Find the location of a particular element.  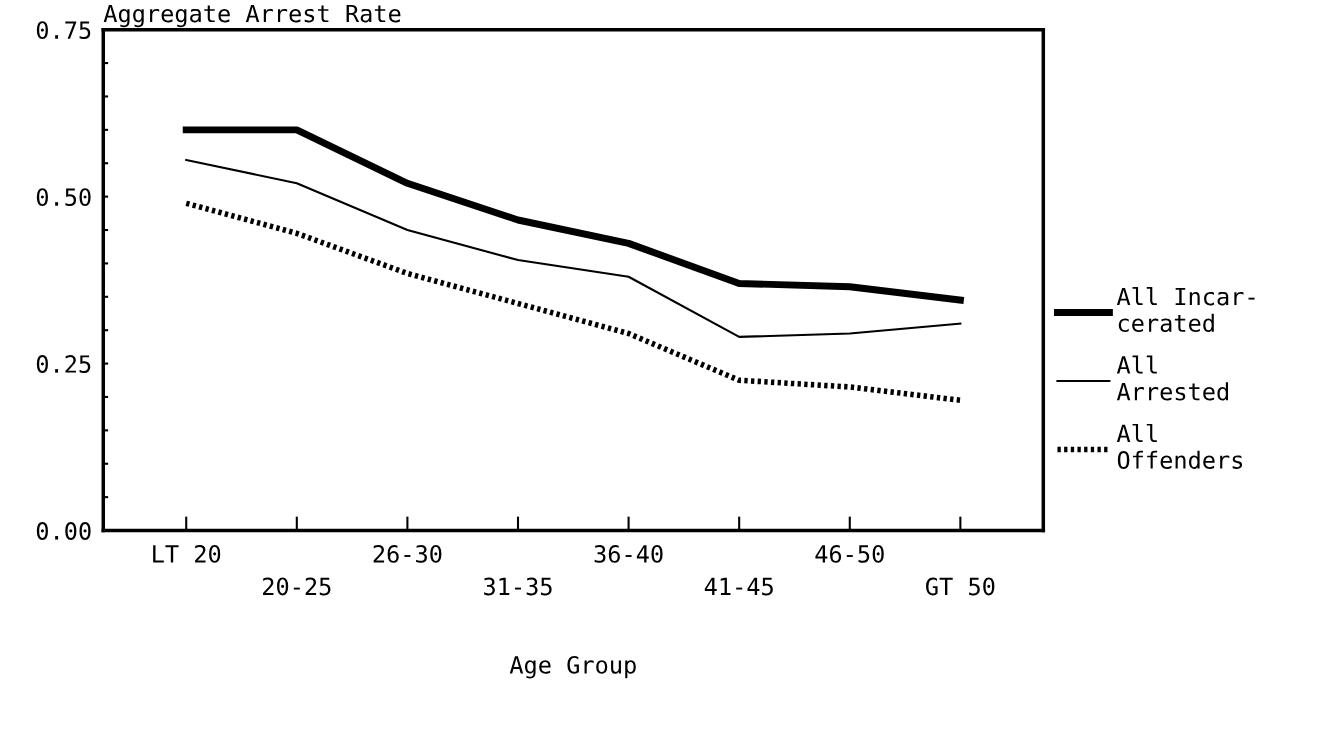

y-tick-label: 0.25 is located at coordinates (63, 364).